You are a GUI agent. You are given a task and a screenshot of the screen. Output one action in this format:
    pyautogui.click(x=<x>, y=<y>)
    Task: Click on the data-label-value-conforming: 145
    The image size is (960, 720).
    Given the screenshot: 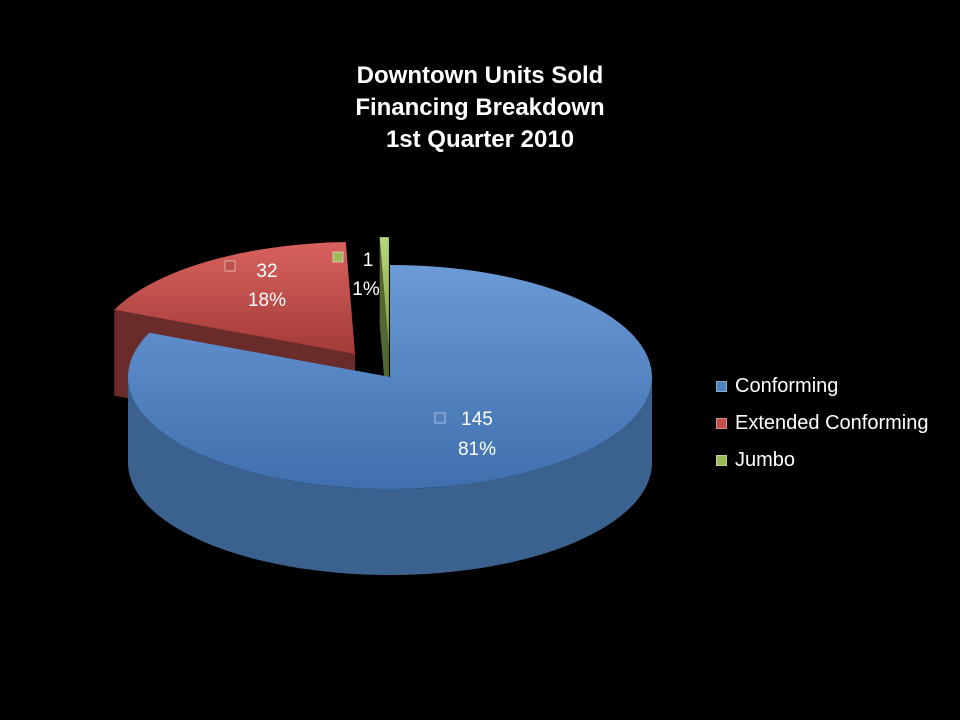 What is the action you would take?
    pyautogui.click(x=477, y=419)
    